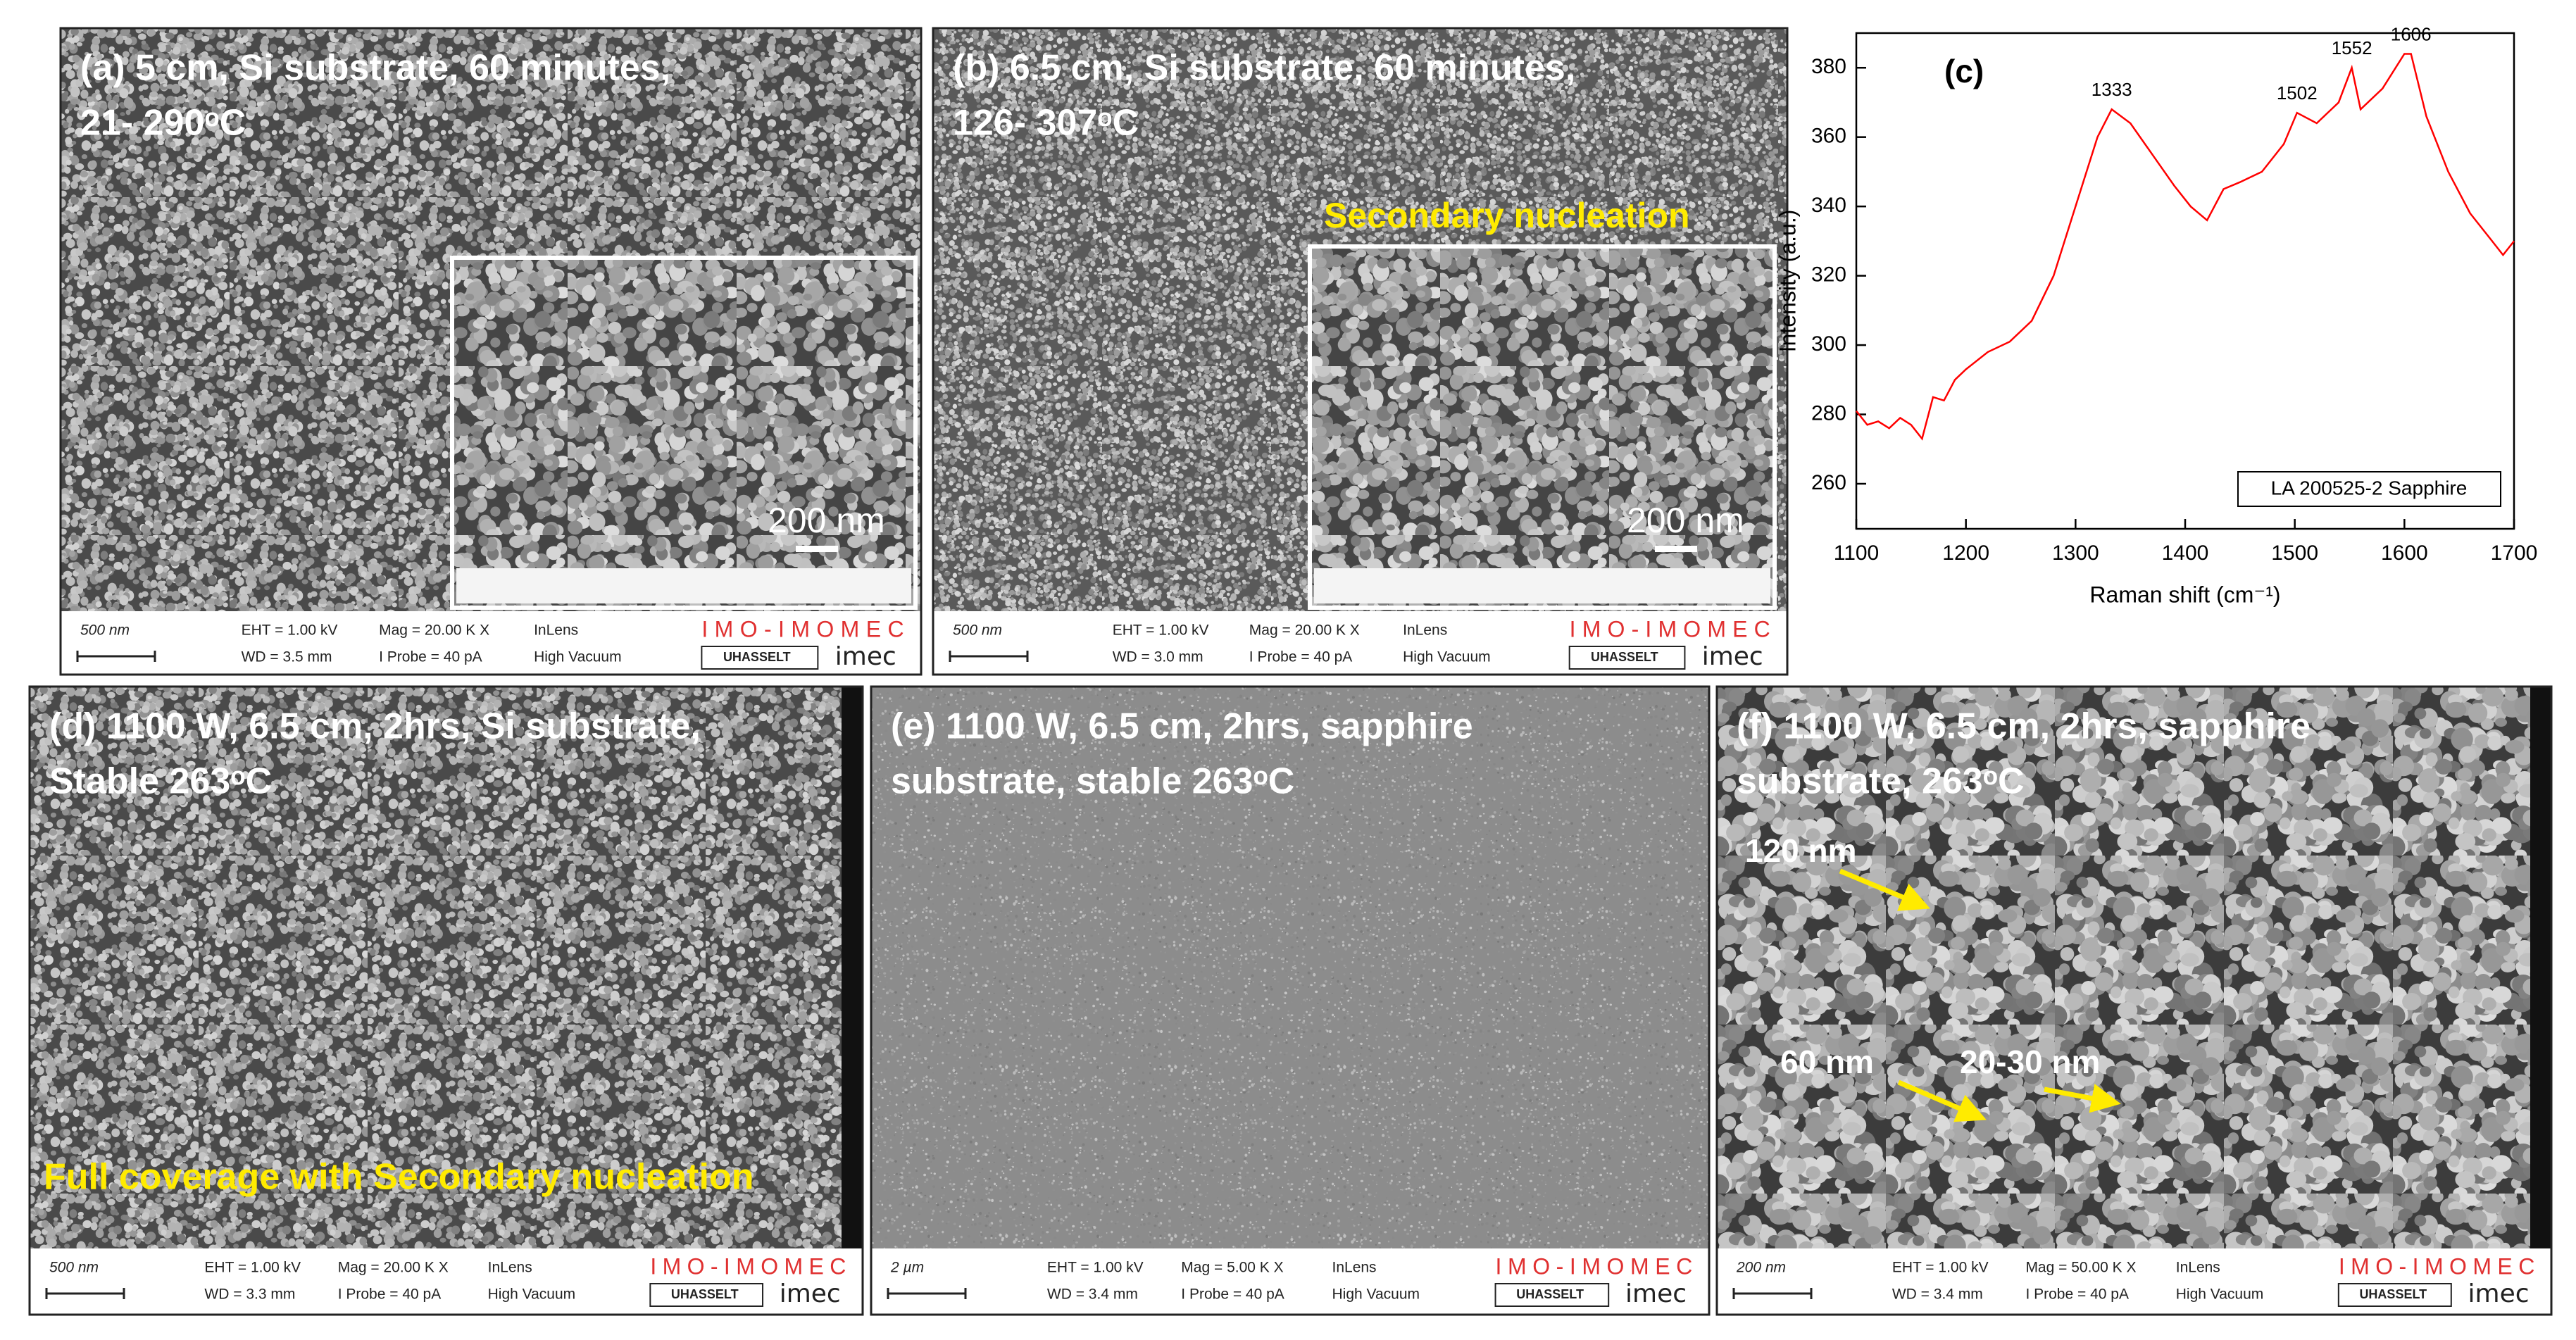  Describe the element at coordinates (2030, 1062) in the screenshot. I see `annotation: 20-30 nm` at that location.